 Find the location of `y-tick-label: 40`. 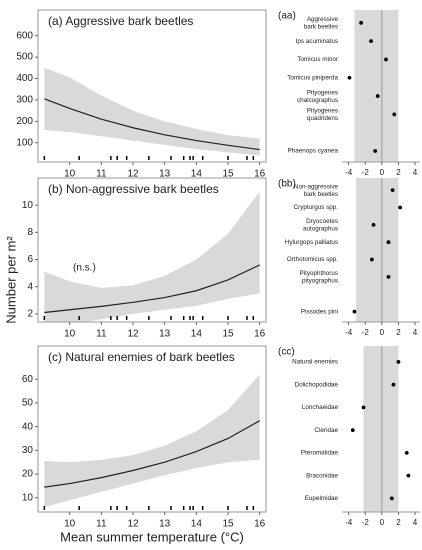

y-tick-label: 40 is located at coordinates (28, 426).